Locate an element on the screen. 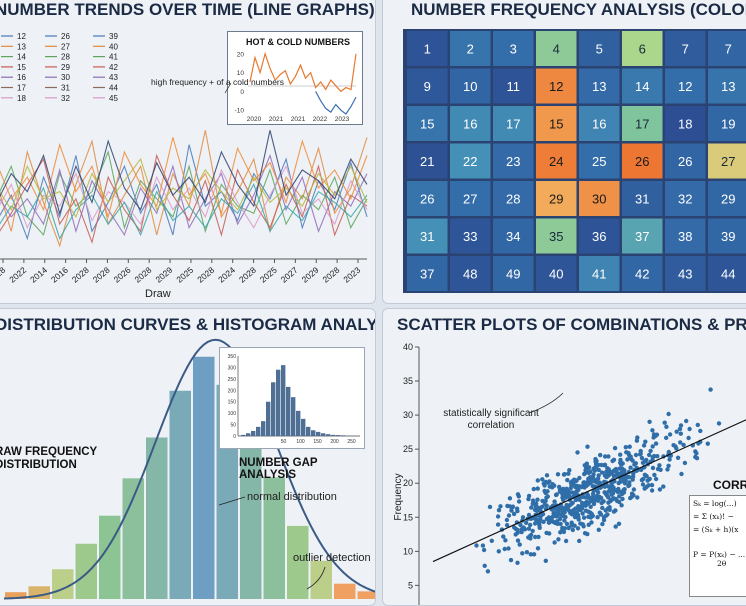  heatmap-cell-label: 34 is located at coordinates (513, 236).